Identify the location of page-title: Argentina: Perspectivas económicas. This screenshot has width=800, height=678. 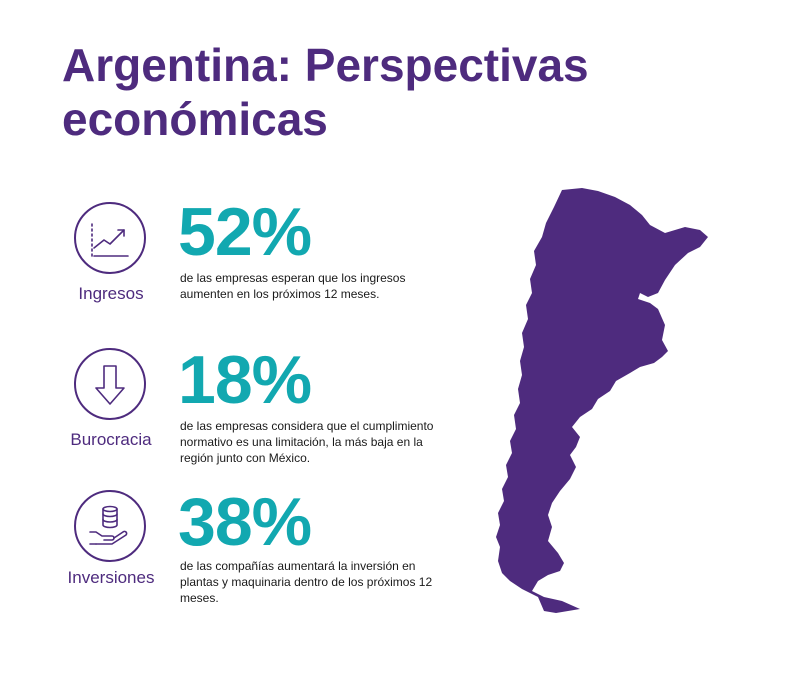
(325, 92).